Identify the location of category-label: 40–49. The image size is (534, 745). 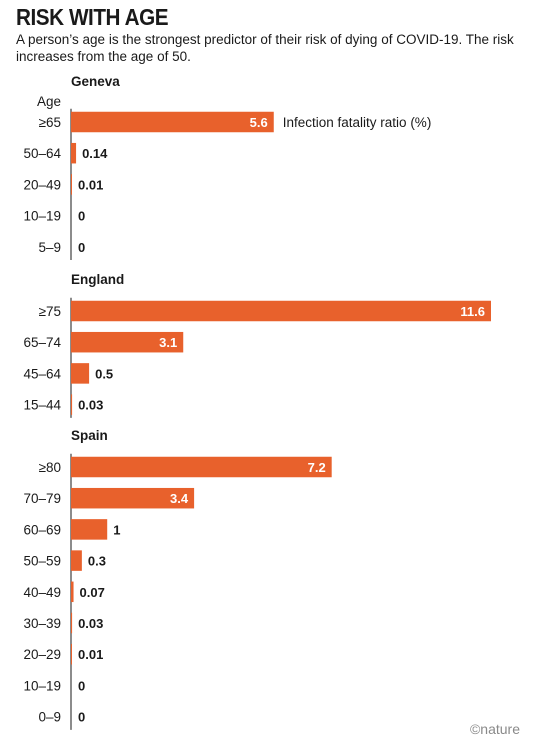
(42, 592).